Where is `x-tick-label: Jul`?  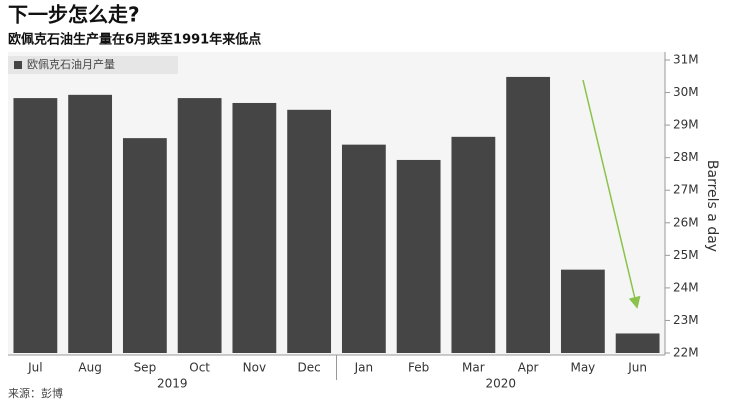 x-tick-label: Jul is located at coordinates (34, 368).